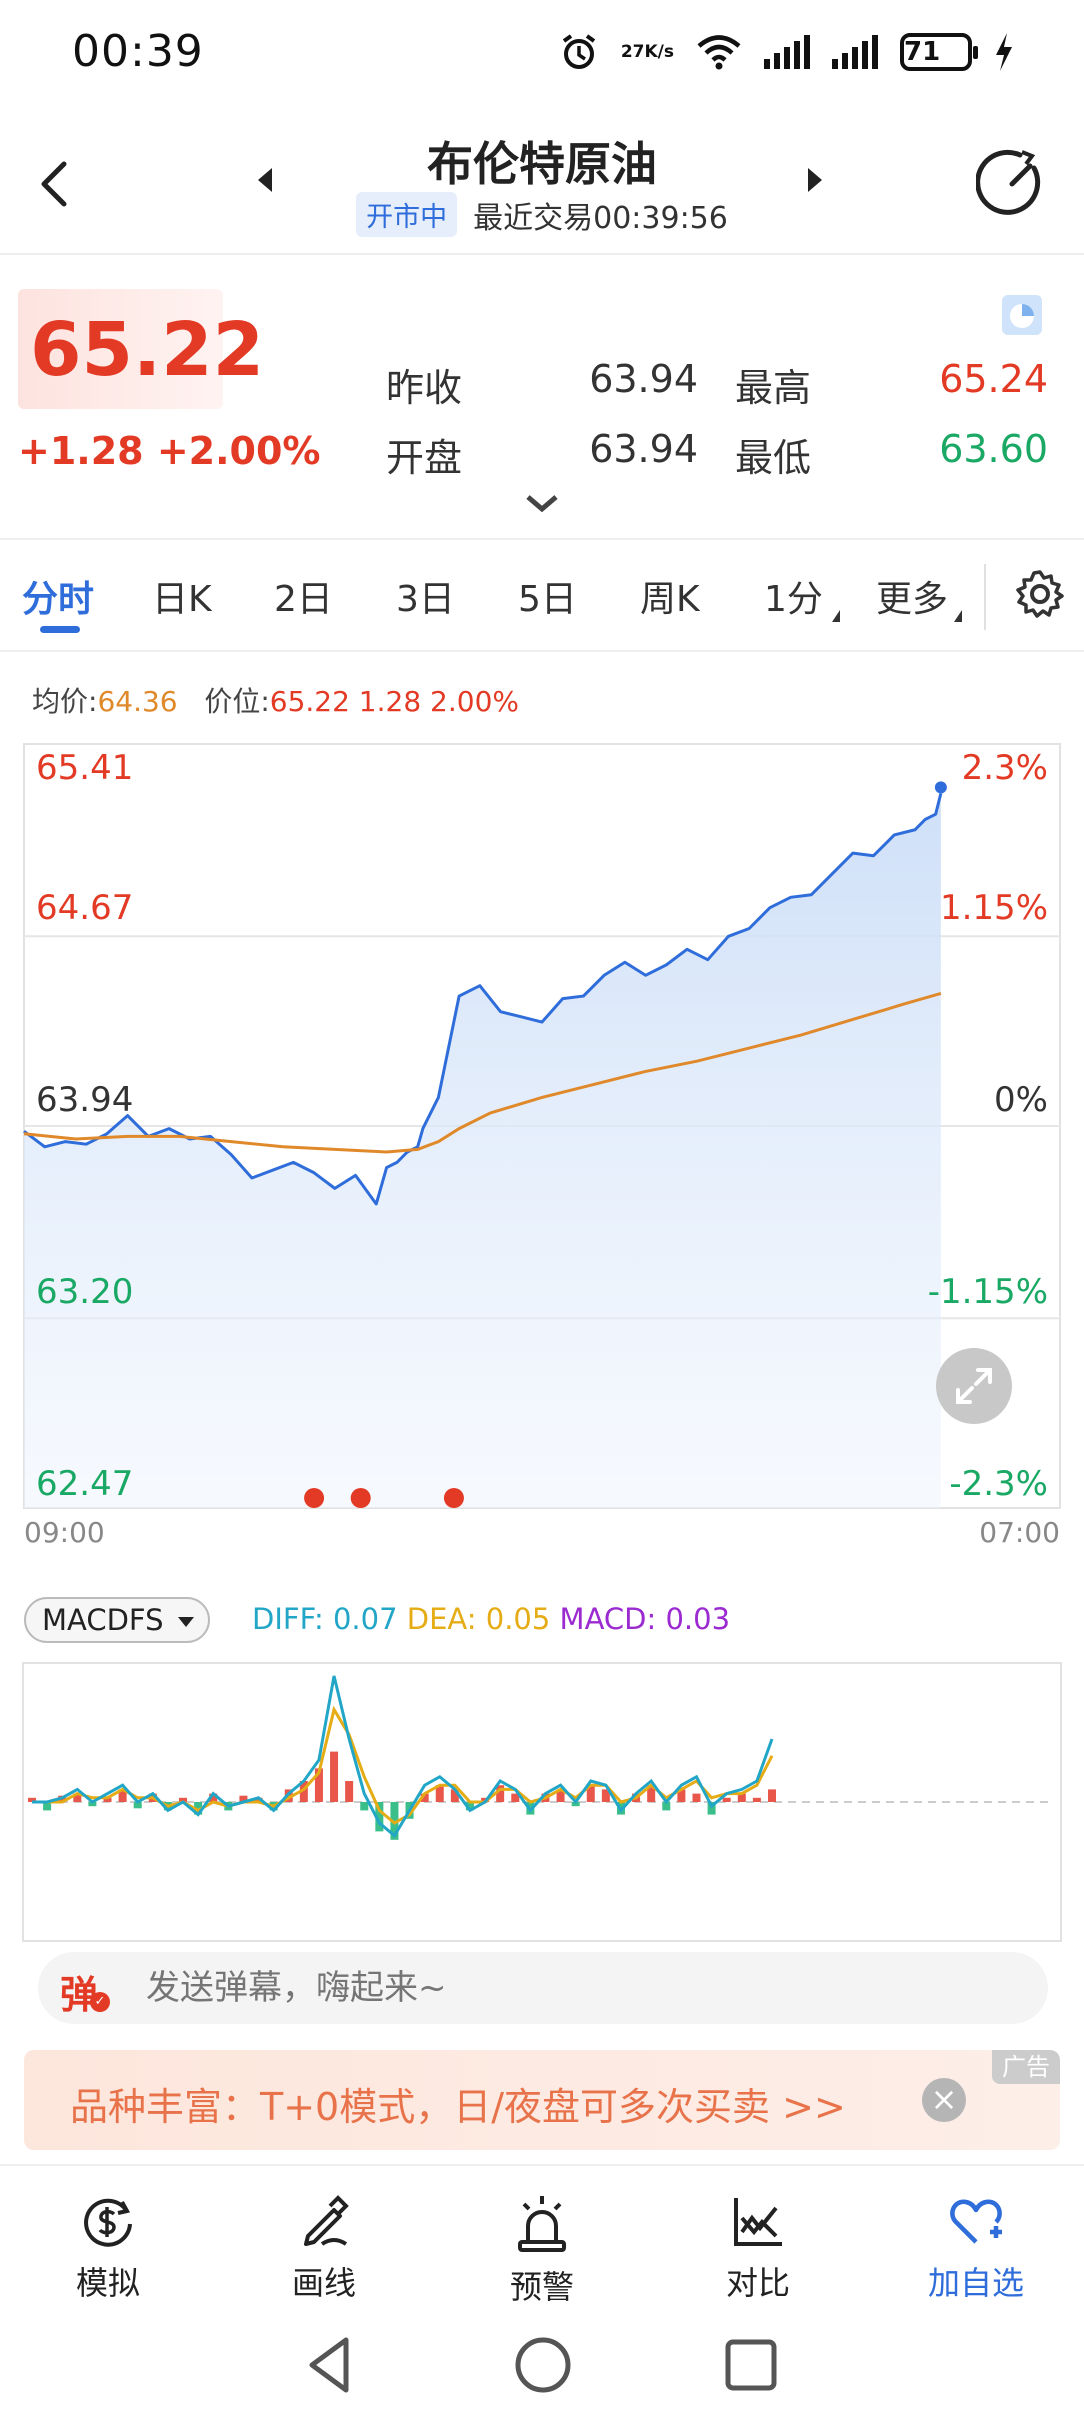 This screenshot has width=1084, height=2412. Describe the element at coordinates (482, 1073) in the screenshot. I see `average-line` at that location.